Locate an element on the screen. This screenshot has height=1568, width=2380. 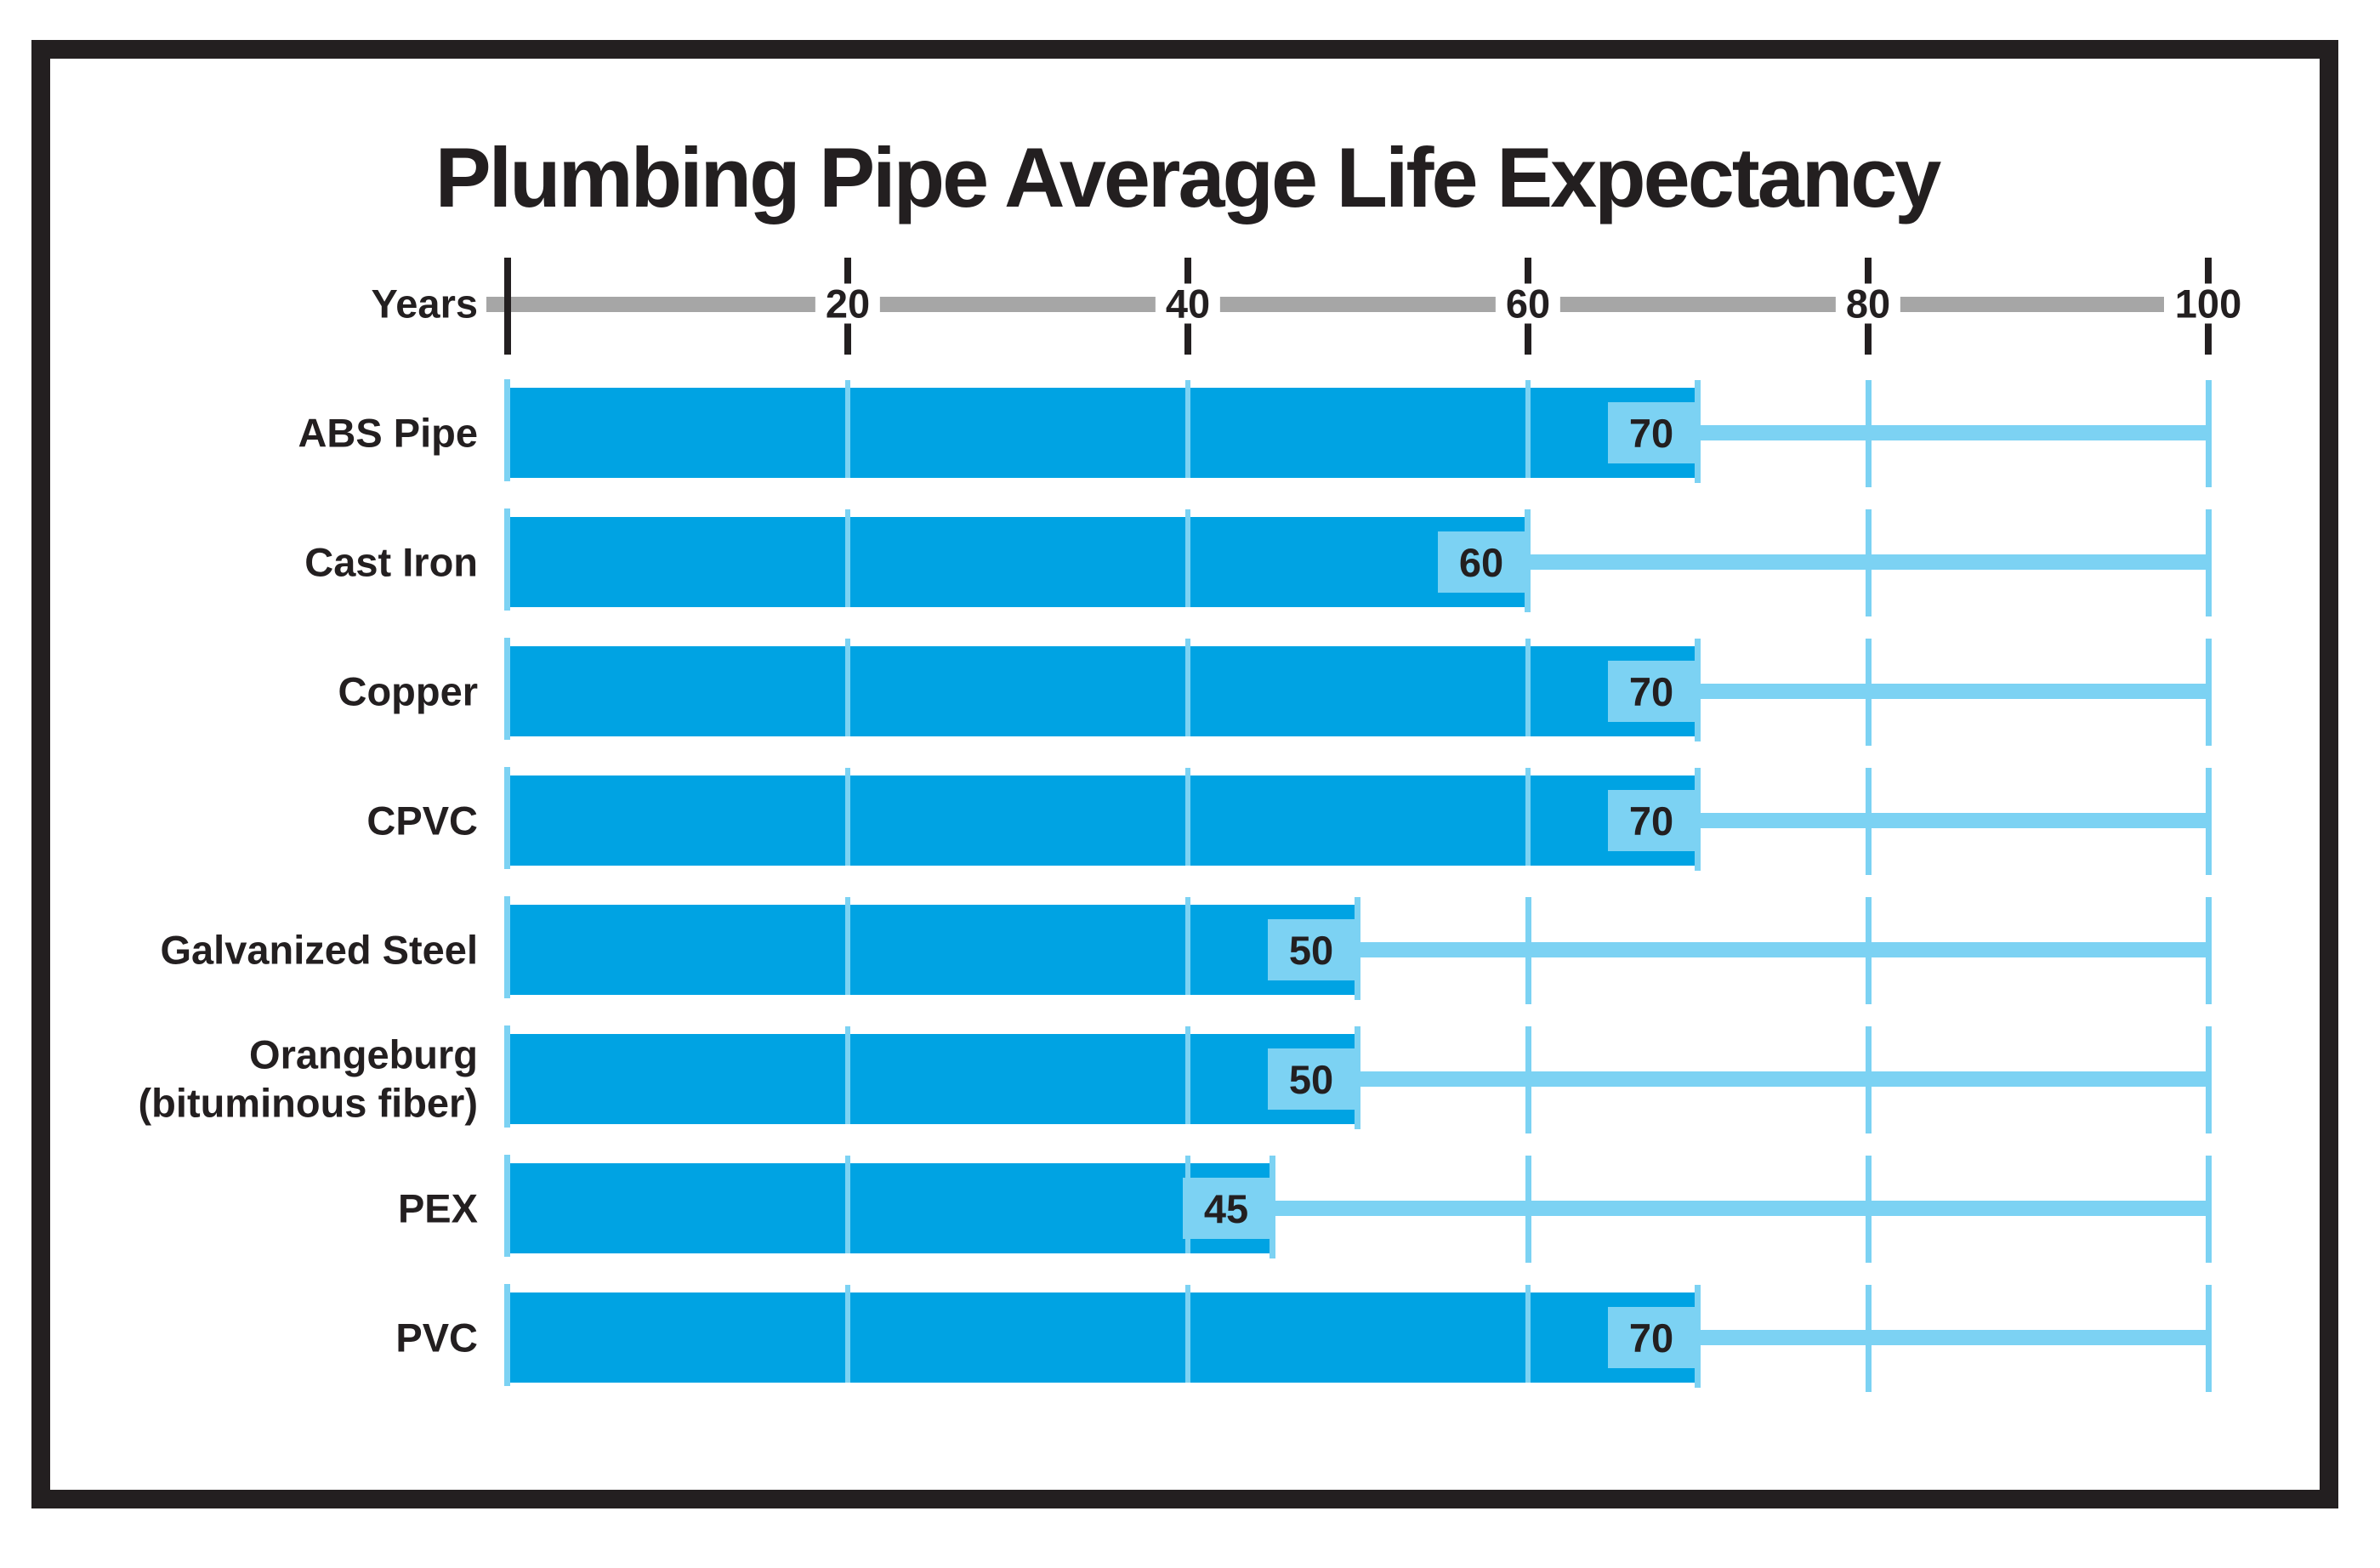
category-label: Orangeburg (bituminous fiber) is located at coordinates (308, 1078).